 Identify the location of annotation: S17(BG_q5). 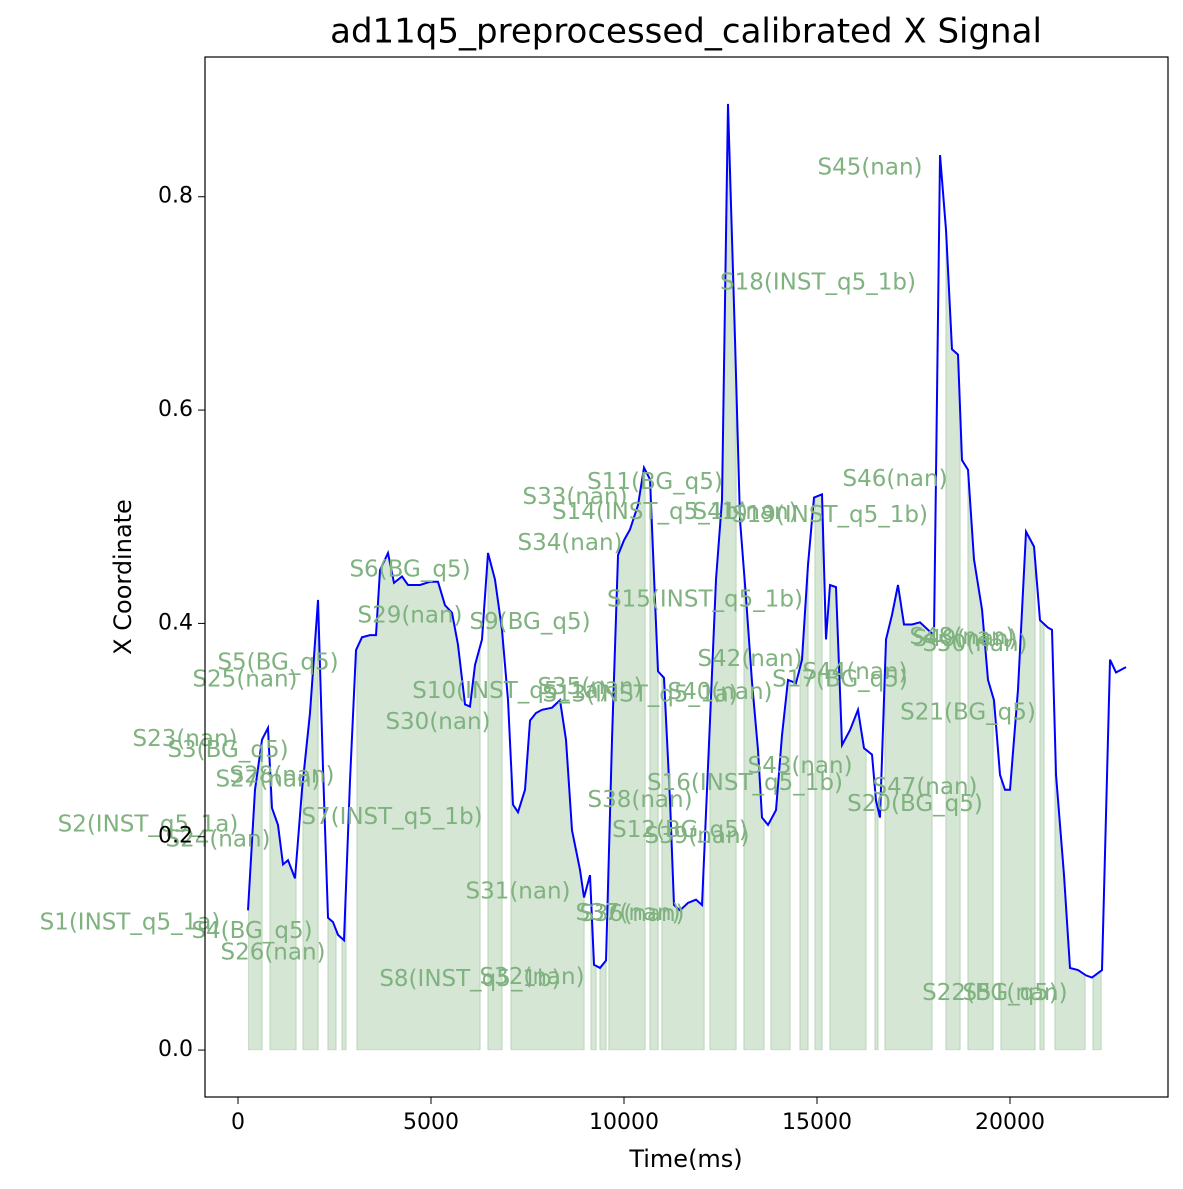
(840, 679).